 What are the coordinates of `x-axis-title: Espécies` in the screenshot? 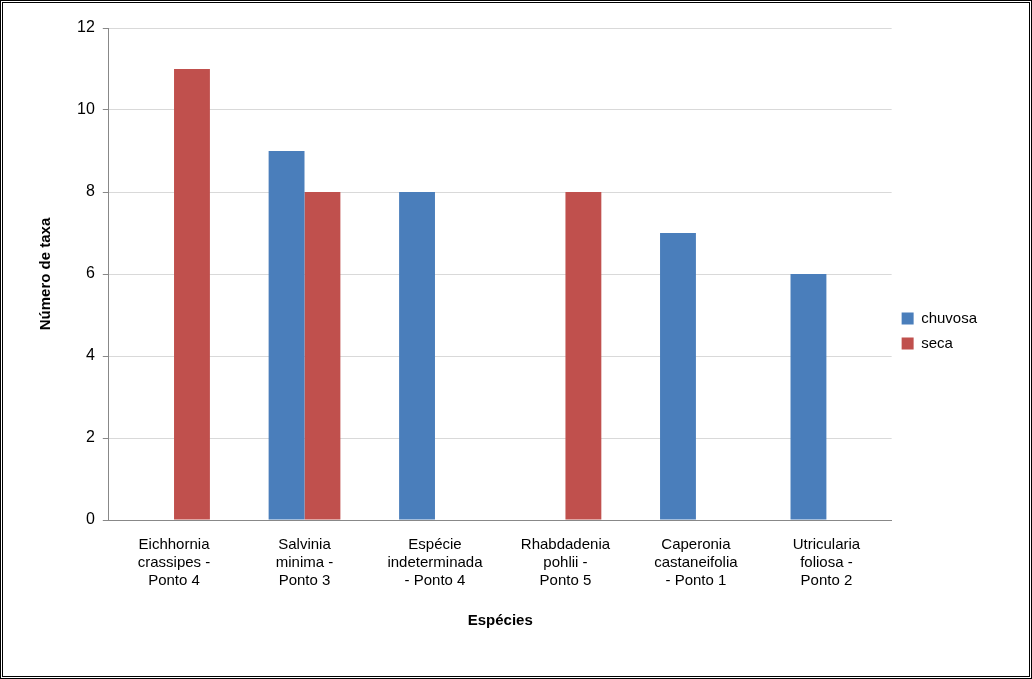 It's located at (500, 620).